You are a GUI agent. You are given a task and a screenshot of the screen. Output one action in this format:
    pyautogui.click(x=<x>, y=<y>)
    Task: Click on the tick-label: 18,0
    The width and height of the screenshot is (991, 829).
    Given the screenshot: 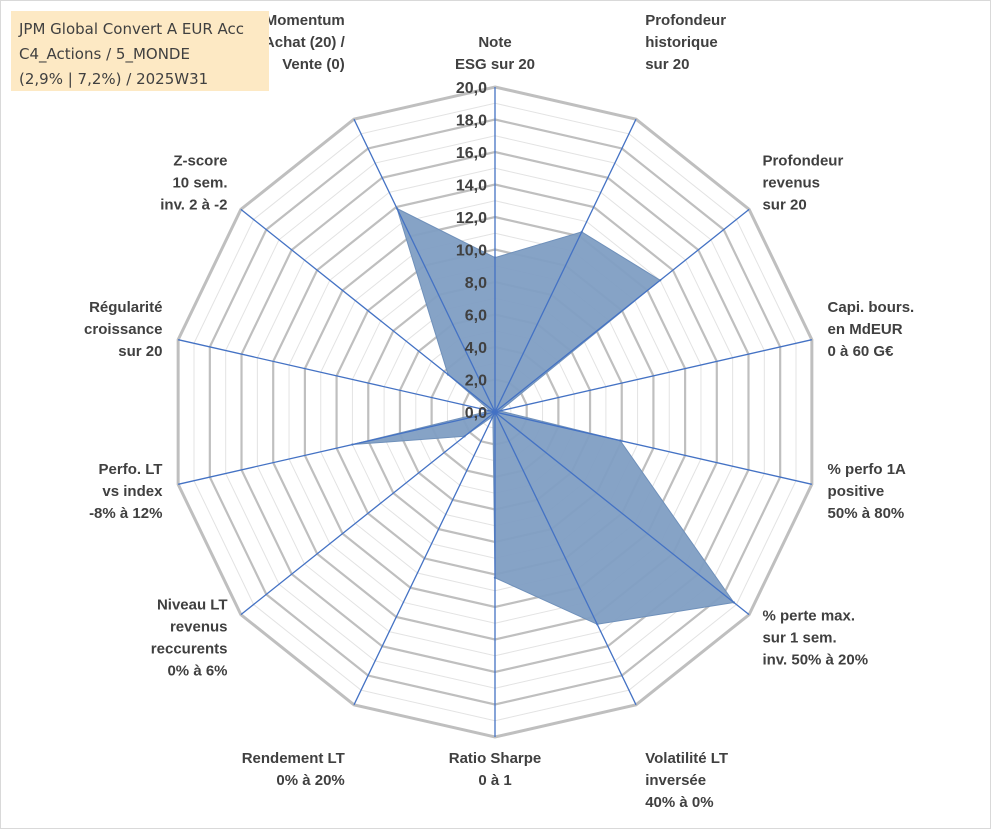 What is the action you would take?
    pyautogui.click(x=471, y=121)
    